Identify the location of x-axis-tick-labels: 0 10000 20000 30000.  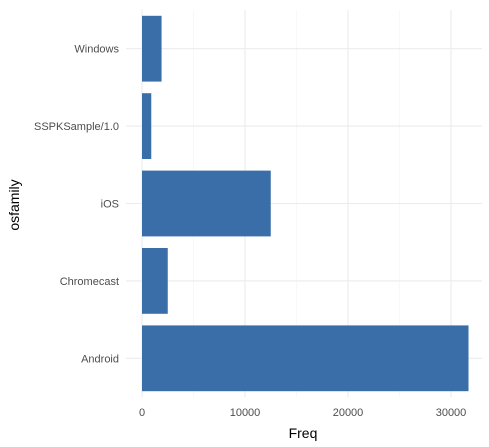
(302, 413).